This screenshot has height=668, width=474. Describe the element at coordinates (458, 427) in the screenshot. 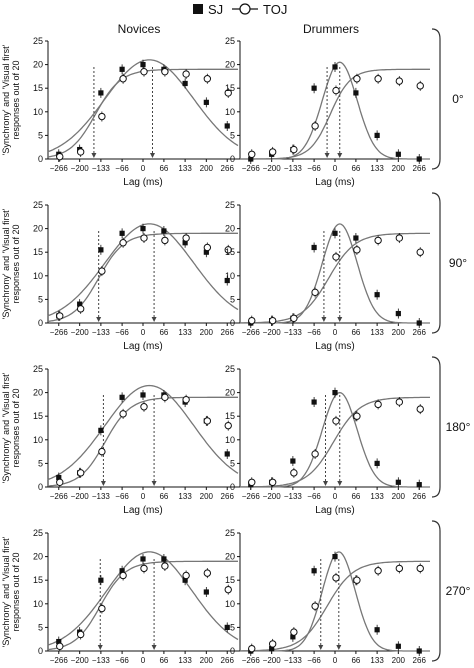

I see `row-label: 180°` at that location.